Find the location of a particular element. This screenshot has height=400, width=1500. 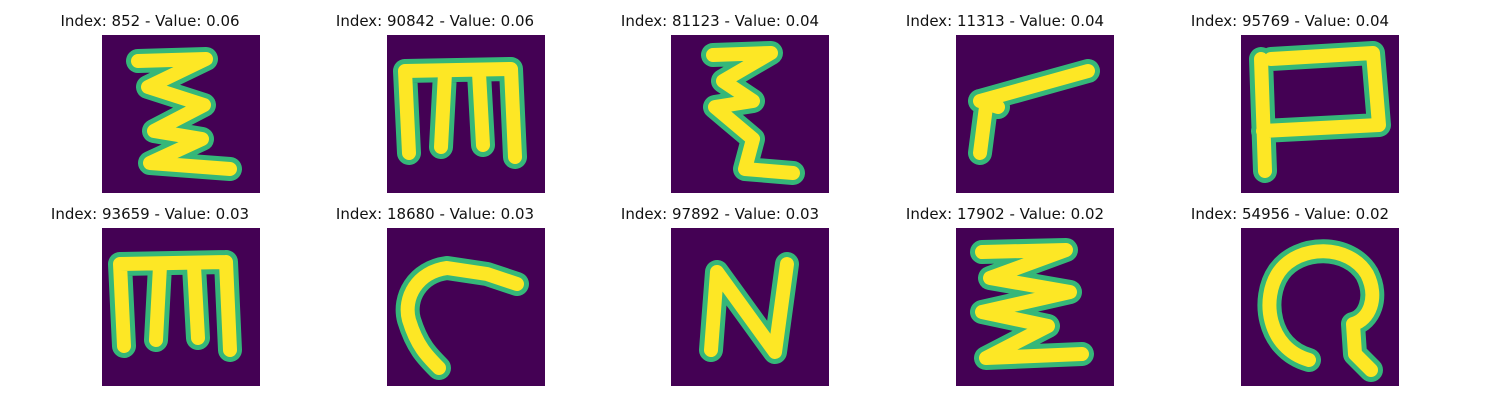

q-loop-icon is located at coordinates (1321, 310).